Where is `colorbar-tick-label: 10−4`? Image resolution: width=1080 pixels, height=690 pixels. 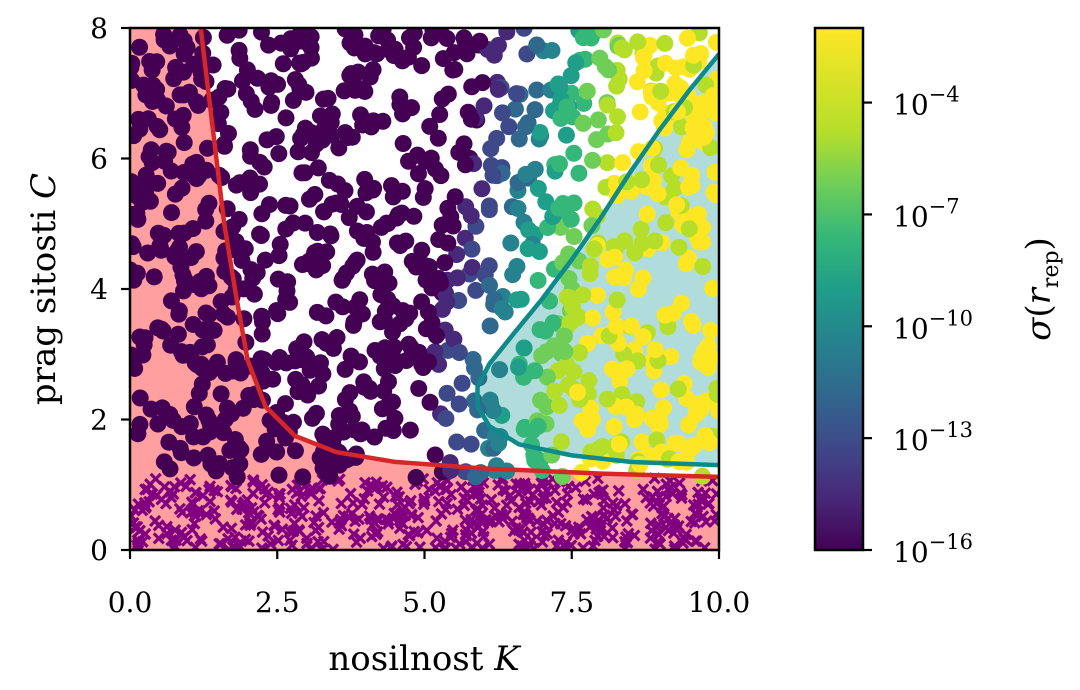
colorbar-tick-label: 10−4 is located at coordinates (926, 102).